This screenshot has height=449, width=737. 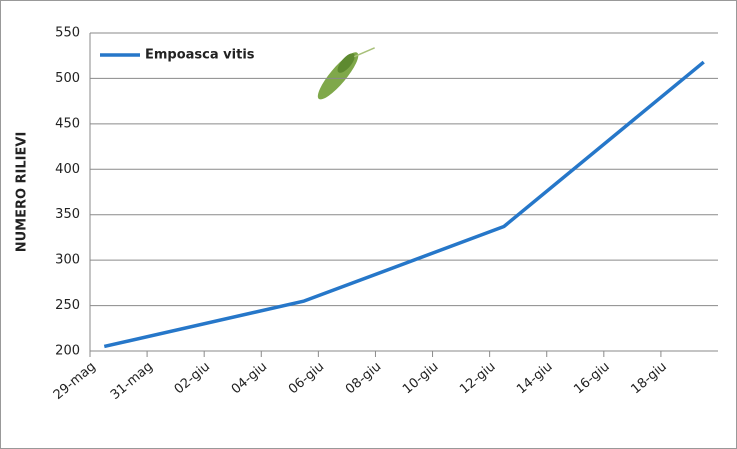 What do you see at coordinates (22, 192) in the screenshot?
I see `y-axis-label: NUMERO RILIEVI` at bounding box center [22, 192].